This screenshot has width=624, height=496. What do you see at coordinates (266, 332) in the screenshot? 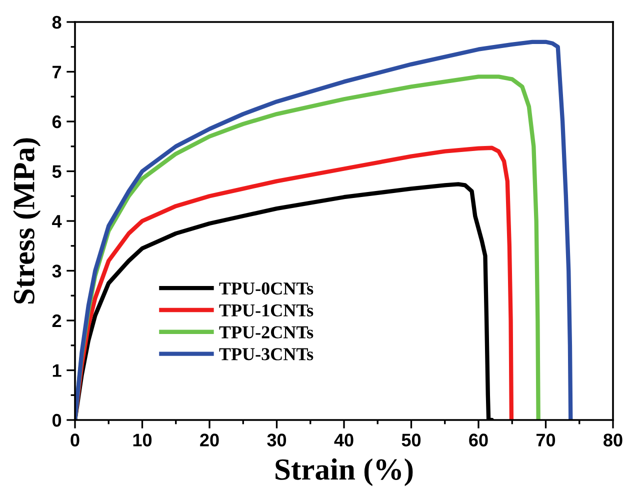
I see `legend-label: TPU-2CNTs` at bounding box center [266, 332].